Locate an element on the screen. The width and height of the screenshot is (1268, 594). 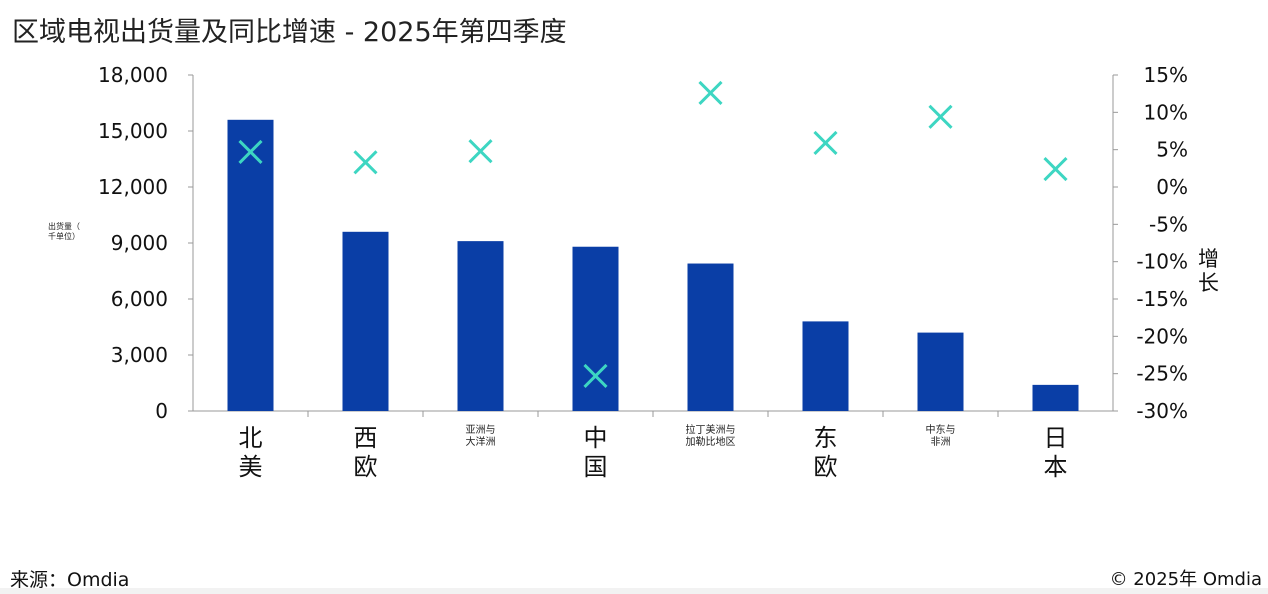
right-tick-label: 15% is located at coordinates (1166, 75).